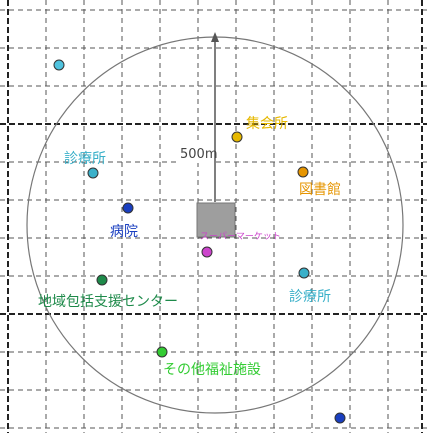  What do you see at coordinates (198, 154) in the screenshot?
I see `radius-label: 500m` at bounding box center [198, 154].